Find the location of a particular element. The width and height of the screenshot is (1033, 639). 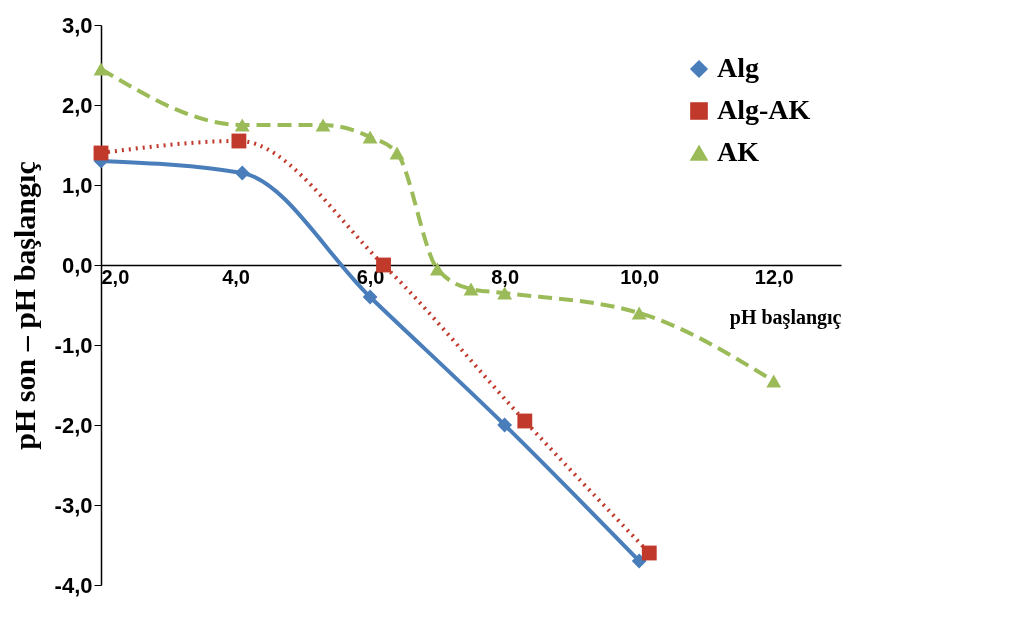

y-tick-label: -4,0 is located at coordinates (73, 585).